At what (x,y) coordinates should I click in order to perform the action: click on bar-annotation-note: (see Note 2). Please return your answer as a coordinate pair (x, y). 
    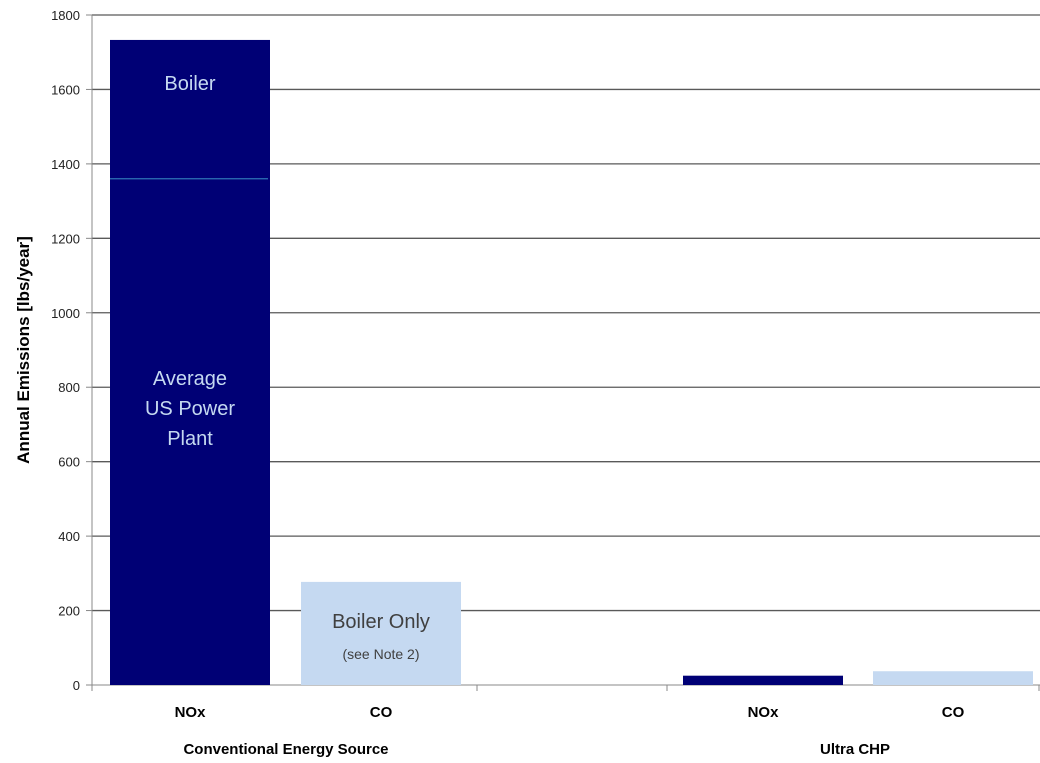
    Looking at the image, I should click on (380, 654).